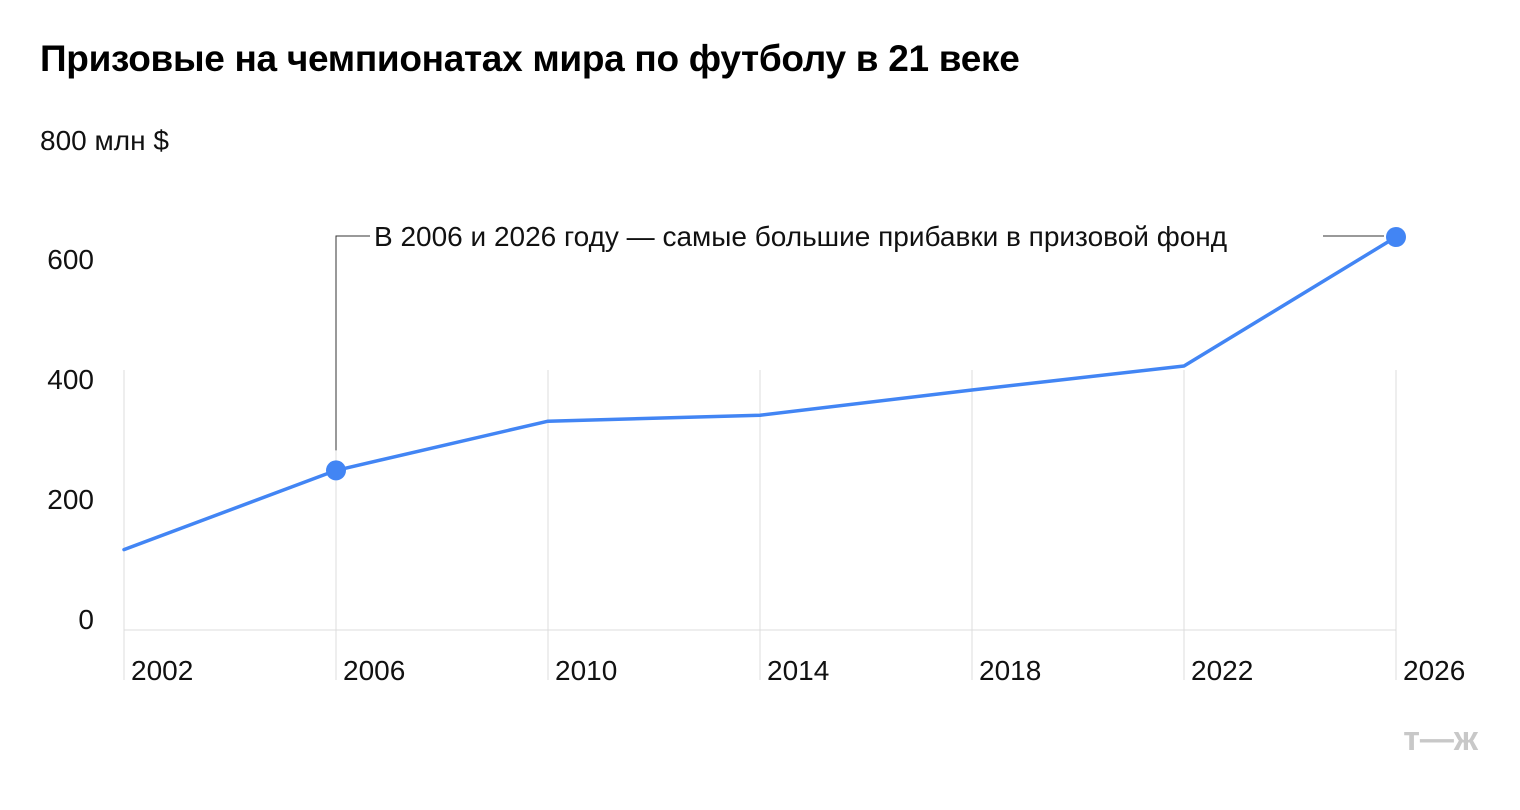 This screenshot has width=1520, height=810. What do you see at coordinates (374, 670) in the screenshot?
I see `x-tick-label-2006: 2006` at bounding box center [374, 670].